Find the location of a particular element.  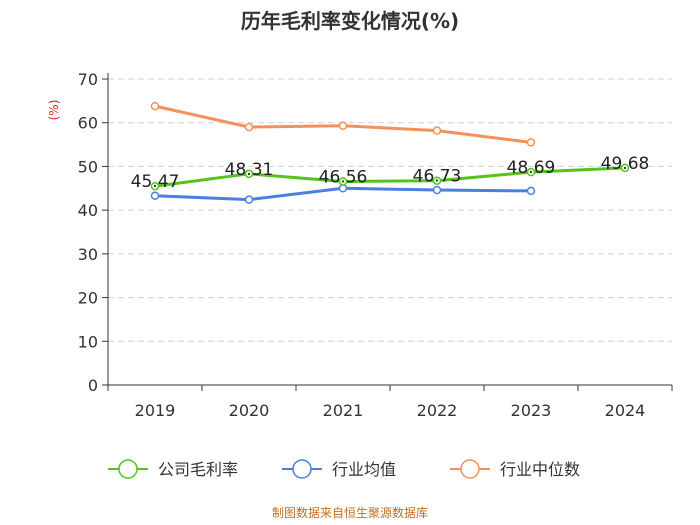

data-labels: 45.47 48.31 46.56 46.73 48.69 49.68 is located at coordinates (390, 173).